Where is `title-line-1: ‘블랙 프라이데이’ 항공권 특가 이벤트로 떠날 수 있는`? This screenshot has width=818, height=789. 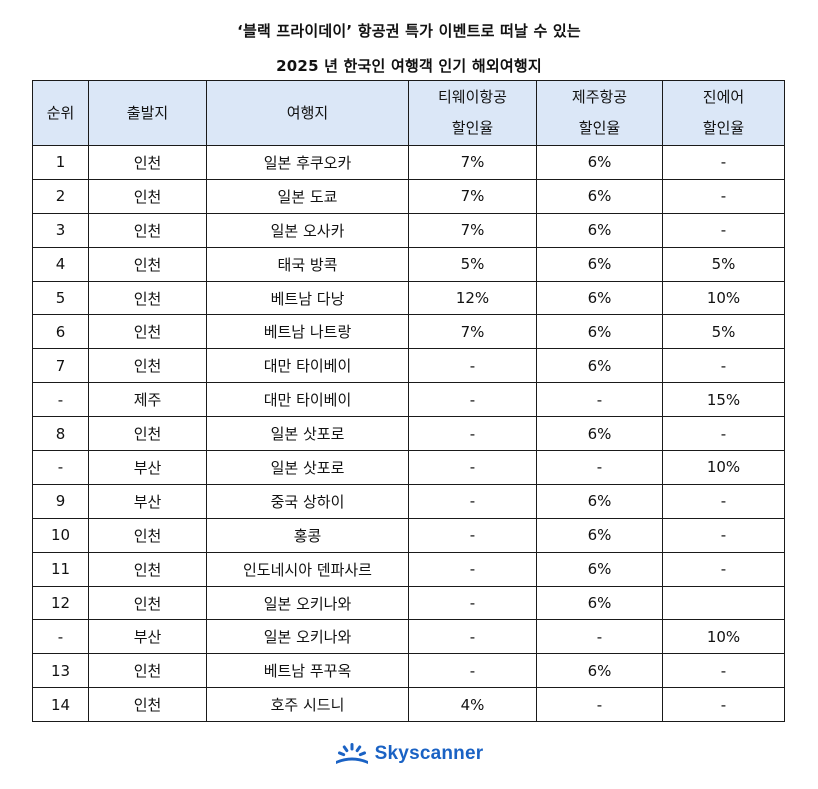
title-line-1: ‘블랙 프라이데이’ 항공권 특가 이벤트로 떠날 수 있는 is located at coordinates (409, 31).